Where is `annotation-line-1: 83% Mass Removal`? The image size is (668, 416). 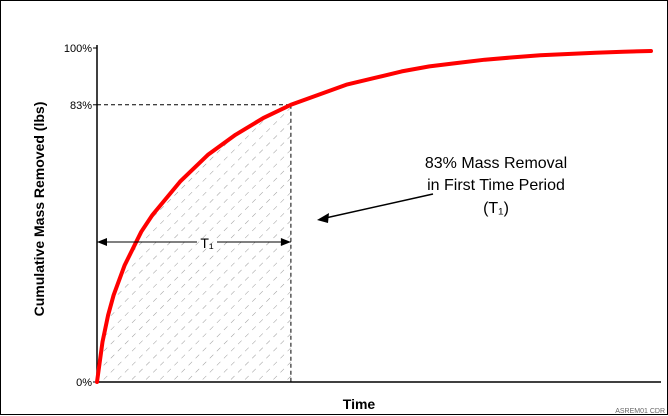
annotation-line-1: 83% Mass Removal is located at coordinates (496, 163).